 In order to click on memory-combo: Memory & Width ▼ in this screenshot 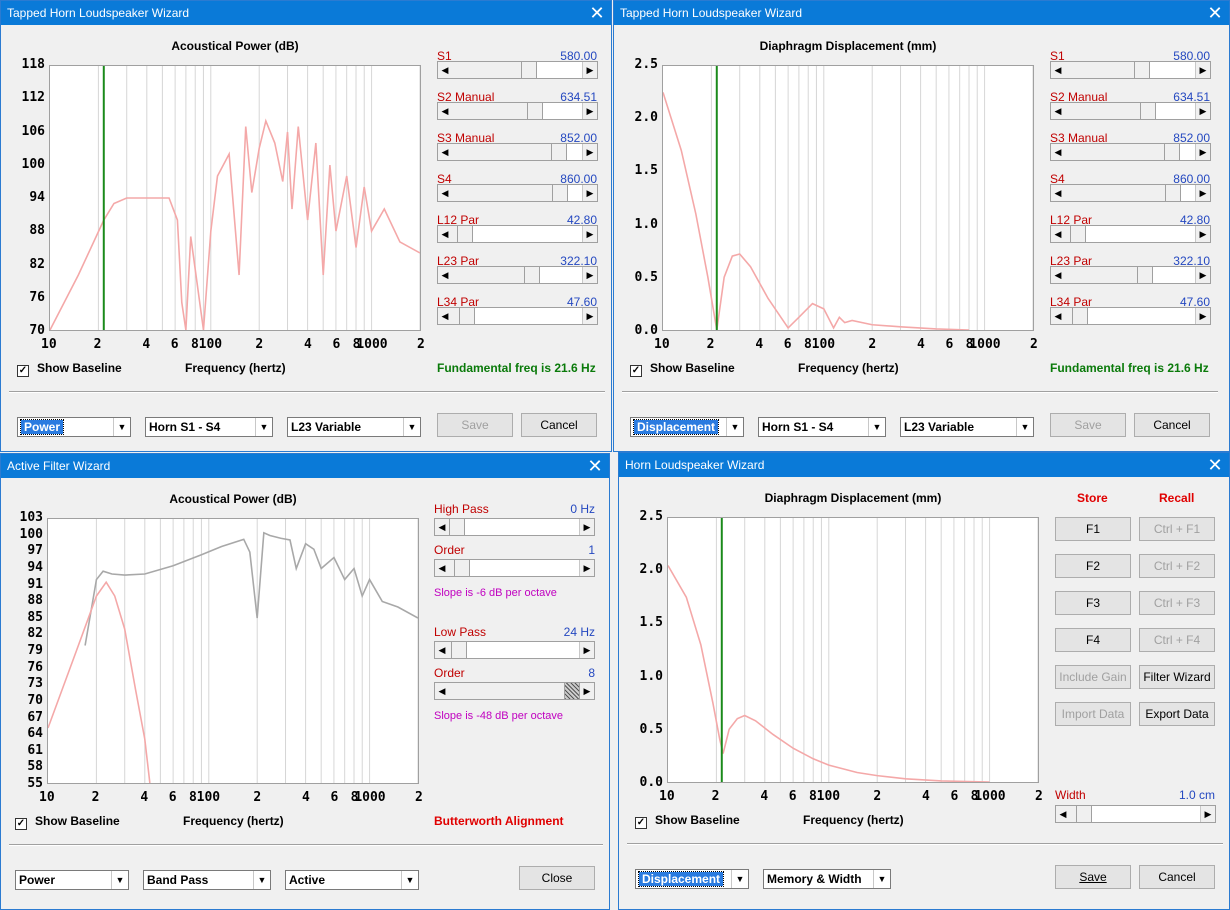, I will do `click(827, 879)`.